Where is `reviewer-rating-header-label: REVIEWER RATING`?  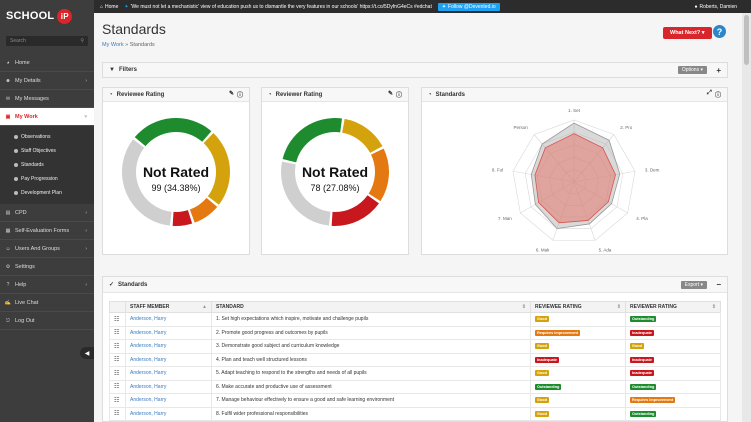
reviewer-rating-header-label: REVIEWER RATING is located at coordinates (653, 307).